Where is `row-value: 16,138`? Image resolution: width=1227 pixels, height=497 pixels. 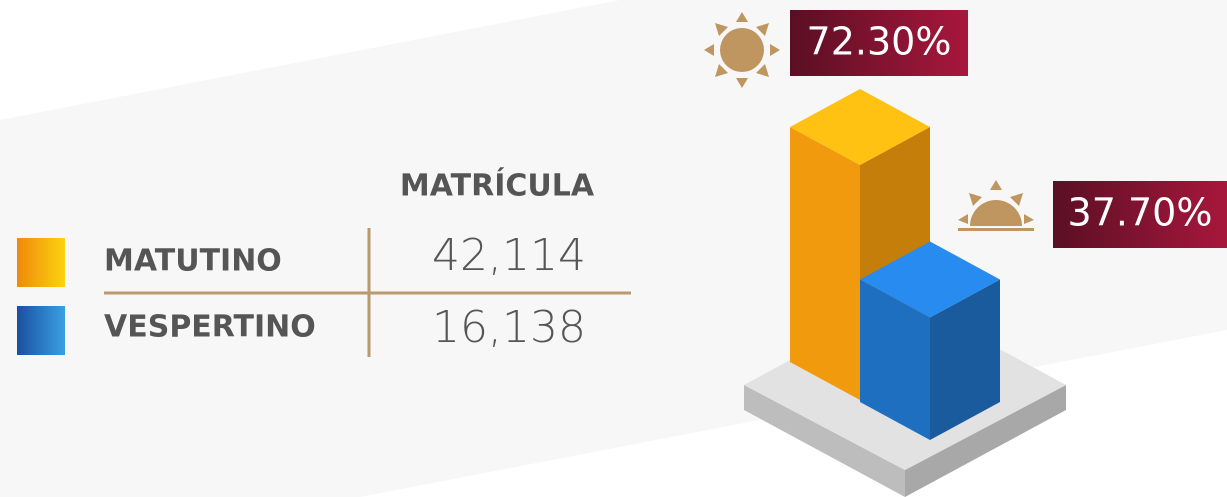 row-value: 16,138 is located at coordinates (509, 327).